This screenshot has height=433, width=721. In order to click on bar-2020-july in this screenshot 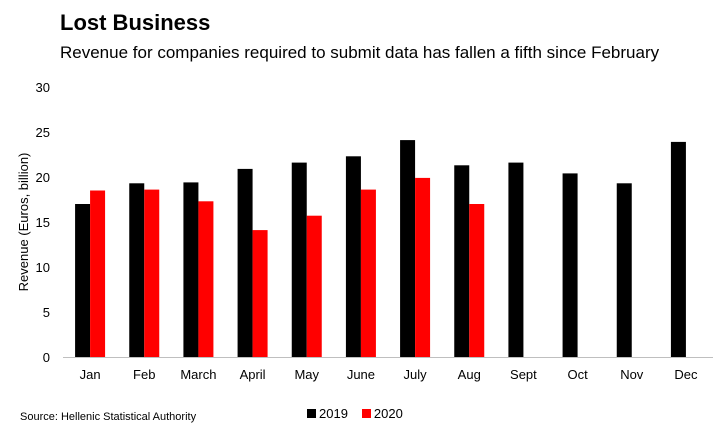, I will do `click(423, 267)`.